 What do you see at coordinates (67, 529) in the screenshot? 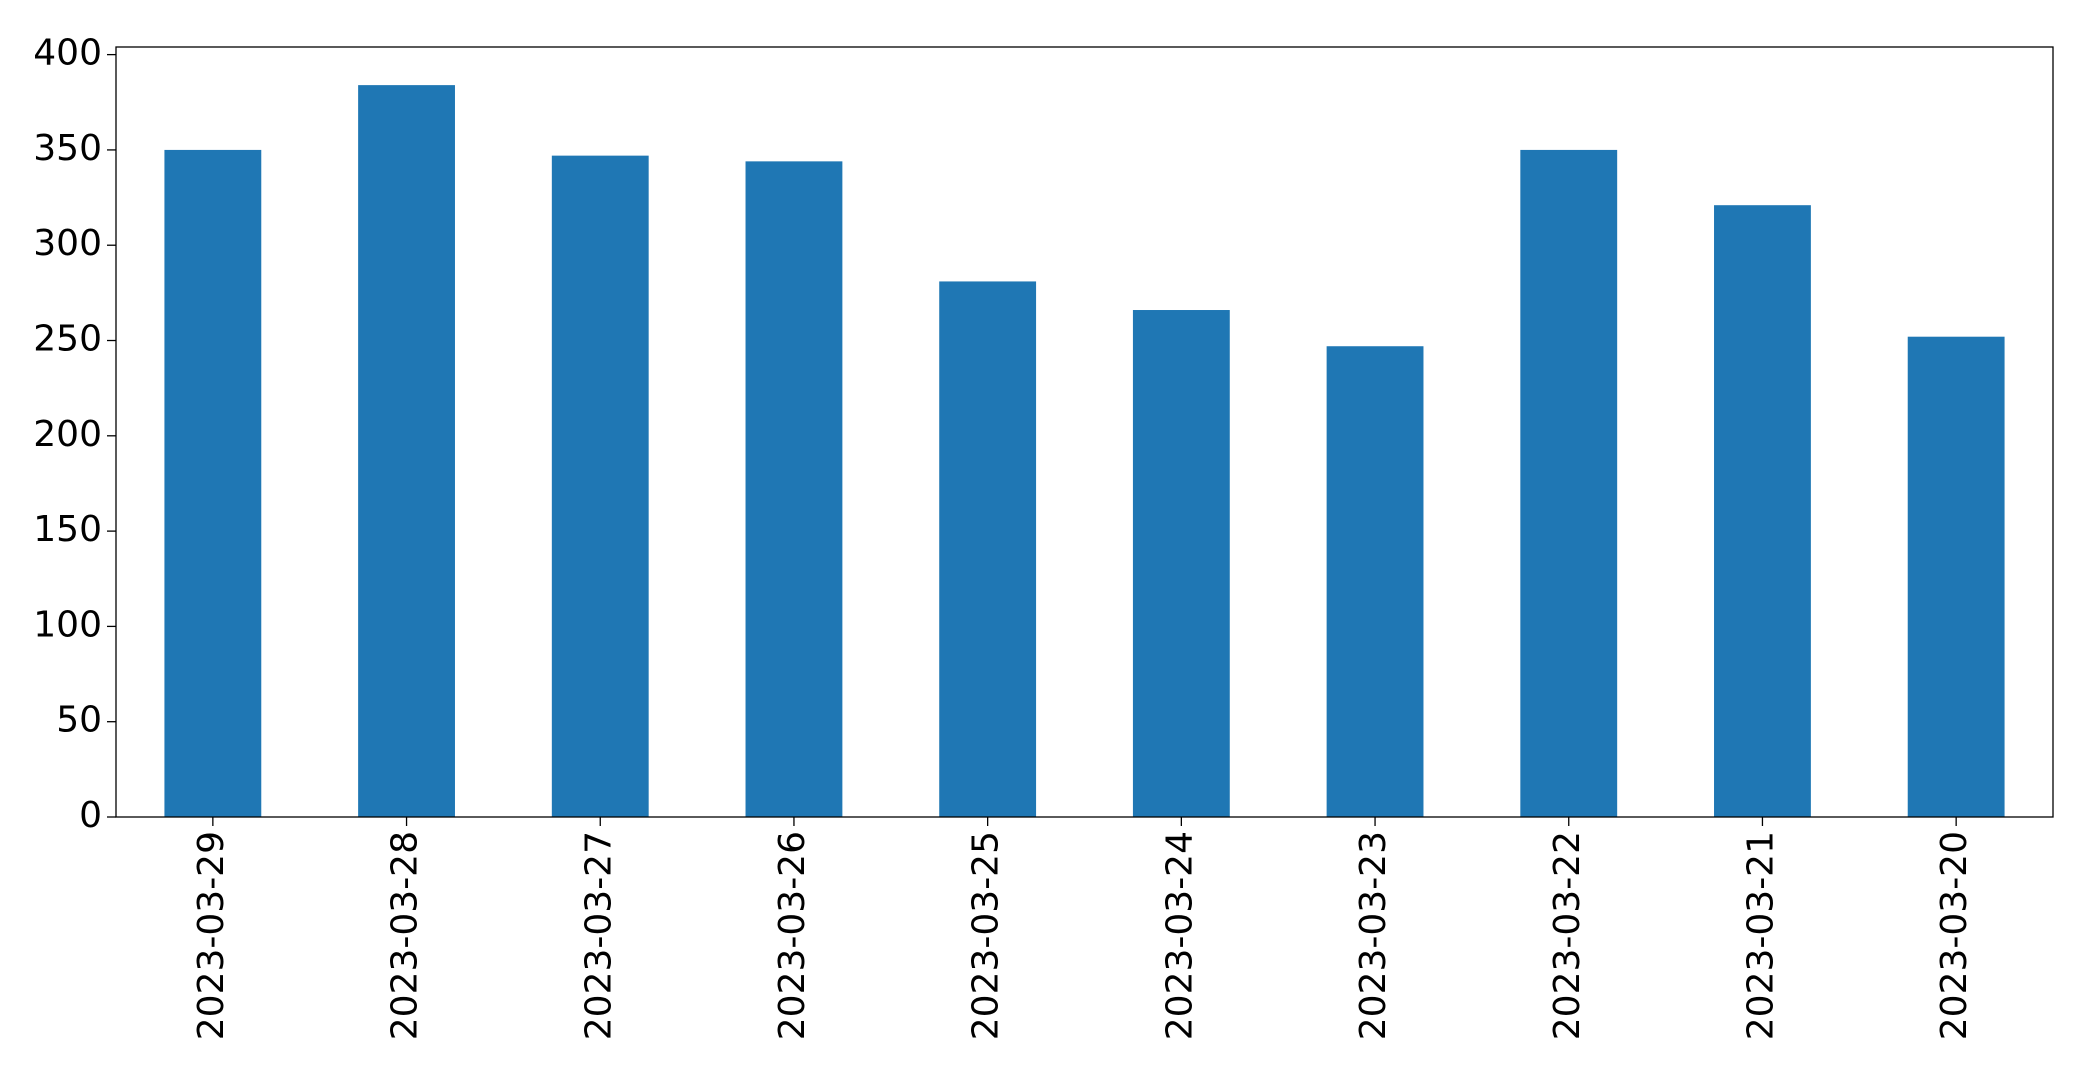
I see `y-tick-label: 150` at bounding box center [67, 529].